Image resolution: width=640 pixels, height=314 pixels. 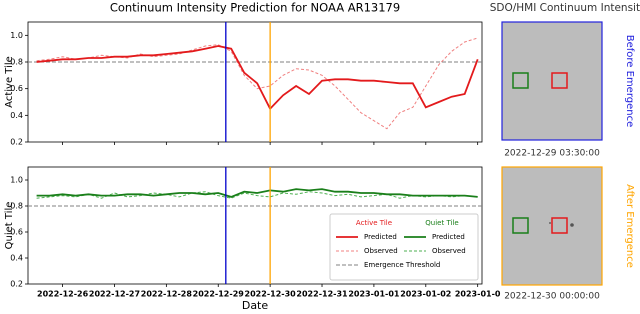 I want to click on x-tick-label: 2022-12-27, so click(x=114, y=294).